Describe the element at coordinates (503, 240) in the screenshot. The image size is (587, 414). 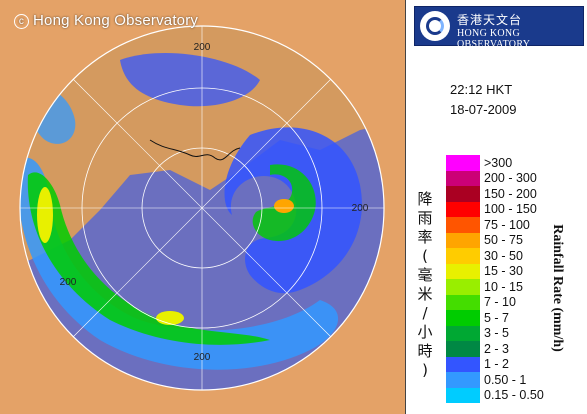
I see `legend-label: 50 - 75` at that location.